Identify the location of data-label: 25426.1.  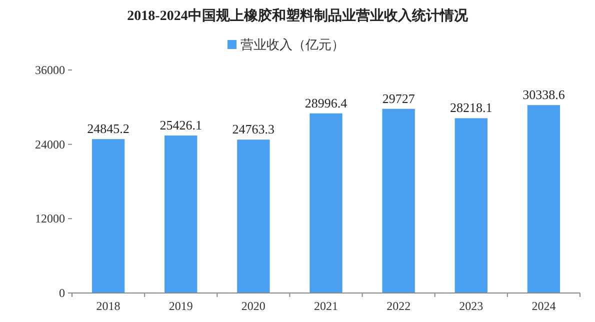
(181, 125).